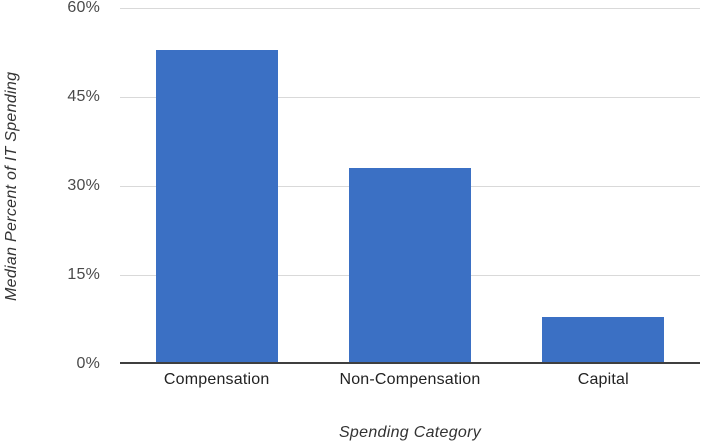 The image size is (706, 447). Describe the element at coordinates (83, 96) in the screenshot. I see `y-tick-label: 45%` at that location.